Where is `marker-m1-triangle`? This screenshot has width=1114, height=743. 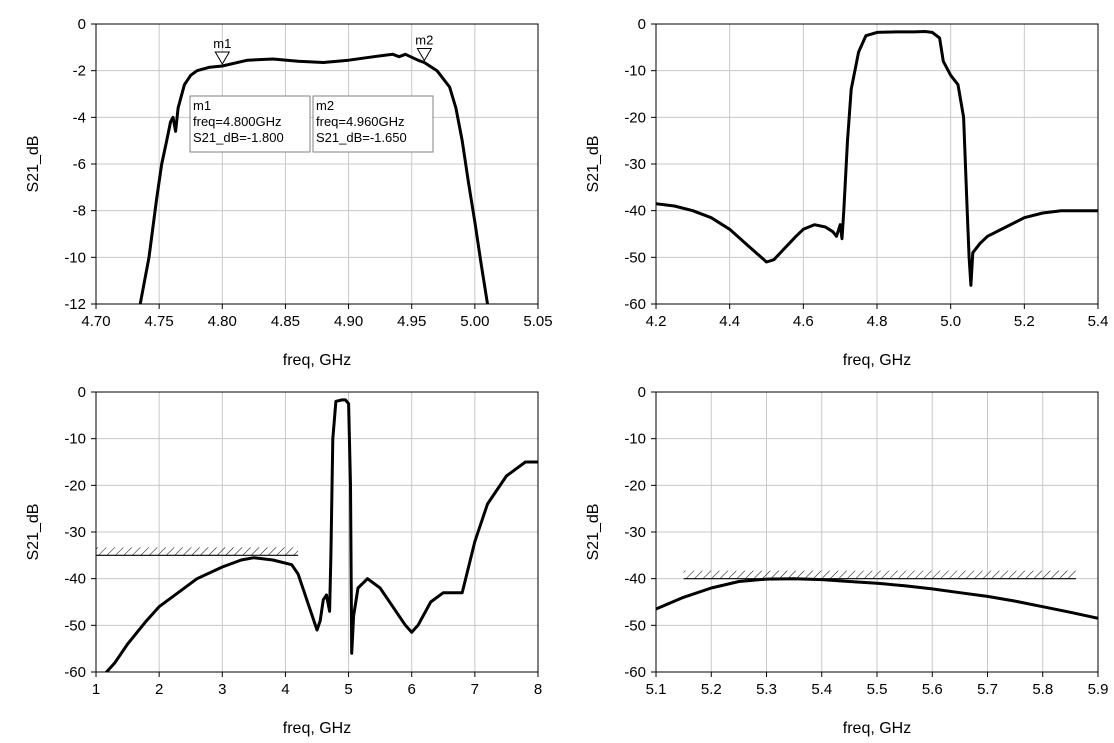 marker-m1-triangle is located at coordinates (222, 58).